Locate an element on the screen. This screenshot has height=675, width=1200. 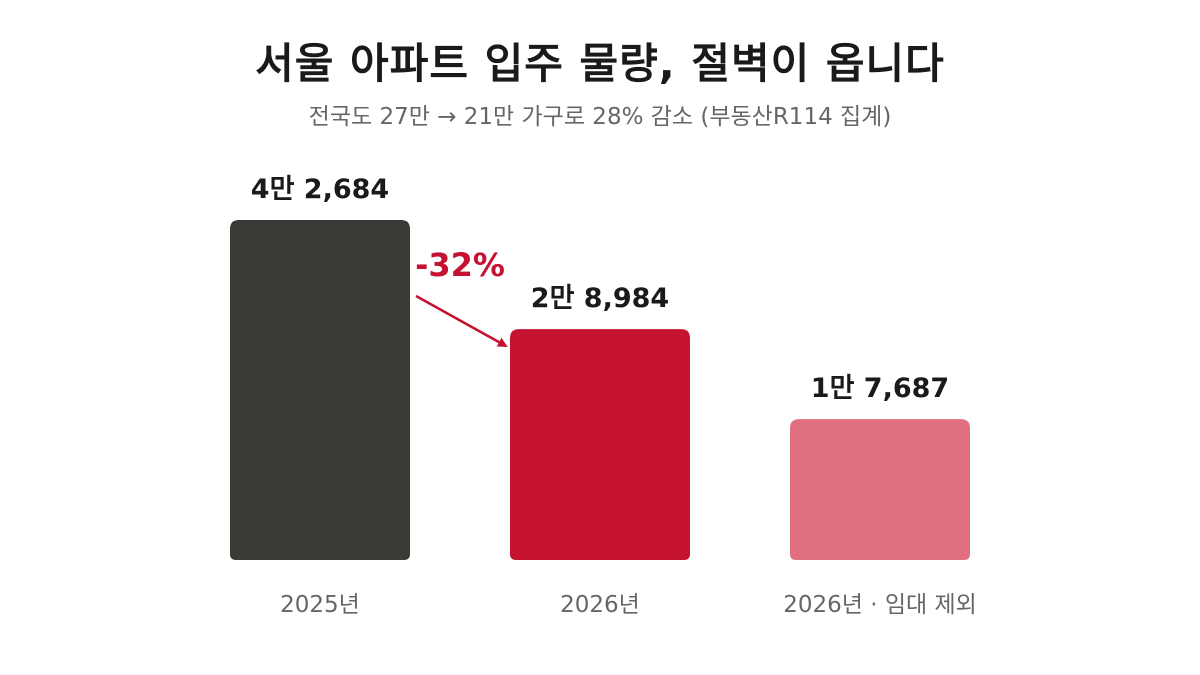
chart-subtitle: 전국도 27만 → 21만 가구로 28% 감소 (부동산R114 집계) is located at coordinates (600, 117).